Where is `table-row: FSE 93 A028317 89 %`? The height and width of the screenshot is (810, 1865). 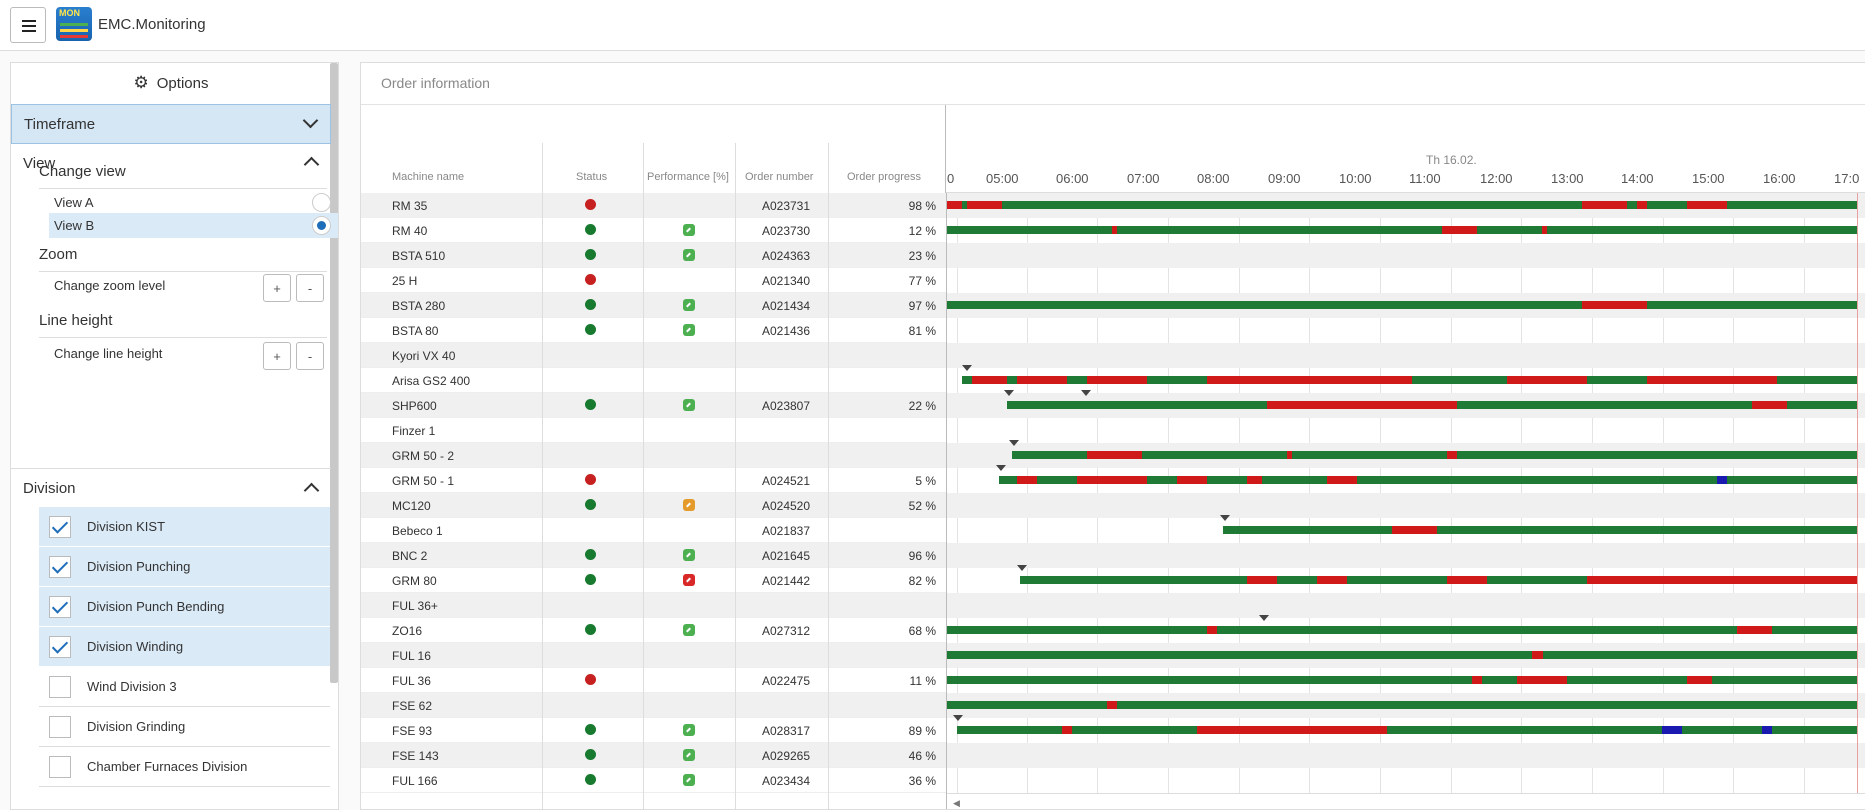 table-row: FSE 93 A028317 89 % is located at coordinates (653, 730).